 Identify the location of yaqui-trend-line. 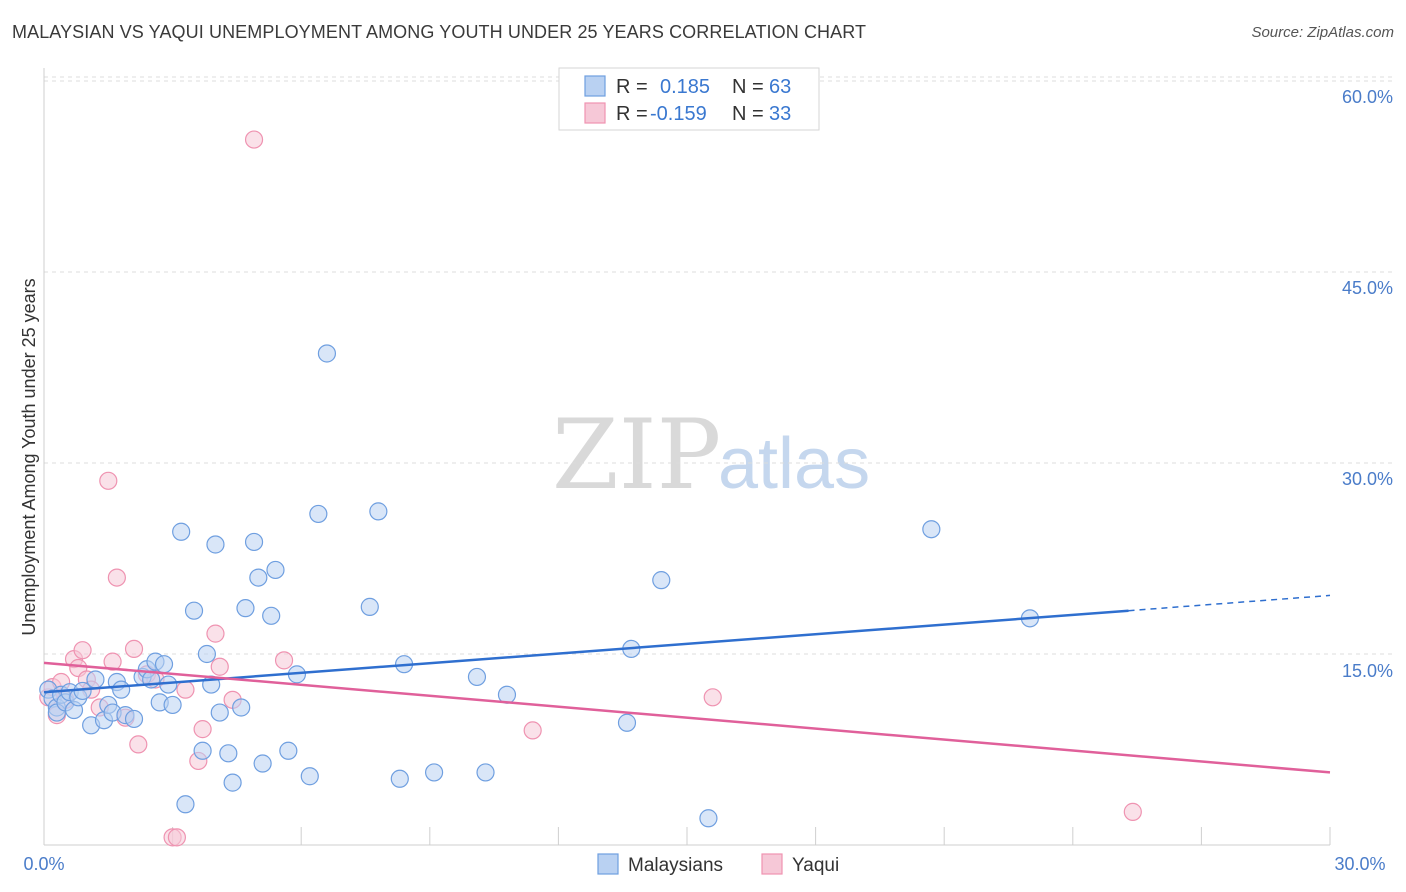
(687, 717).